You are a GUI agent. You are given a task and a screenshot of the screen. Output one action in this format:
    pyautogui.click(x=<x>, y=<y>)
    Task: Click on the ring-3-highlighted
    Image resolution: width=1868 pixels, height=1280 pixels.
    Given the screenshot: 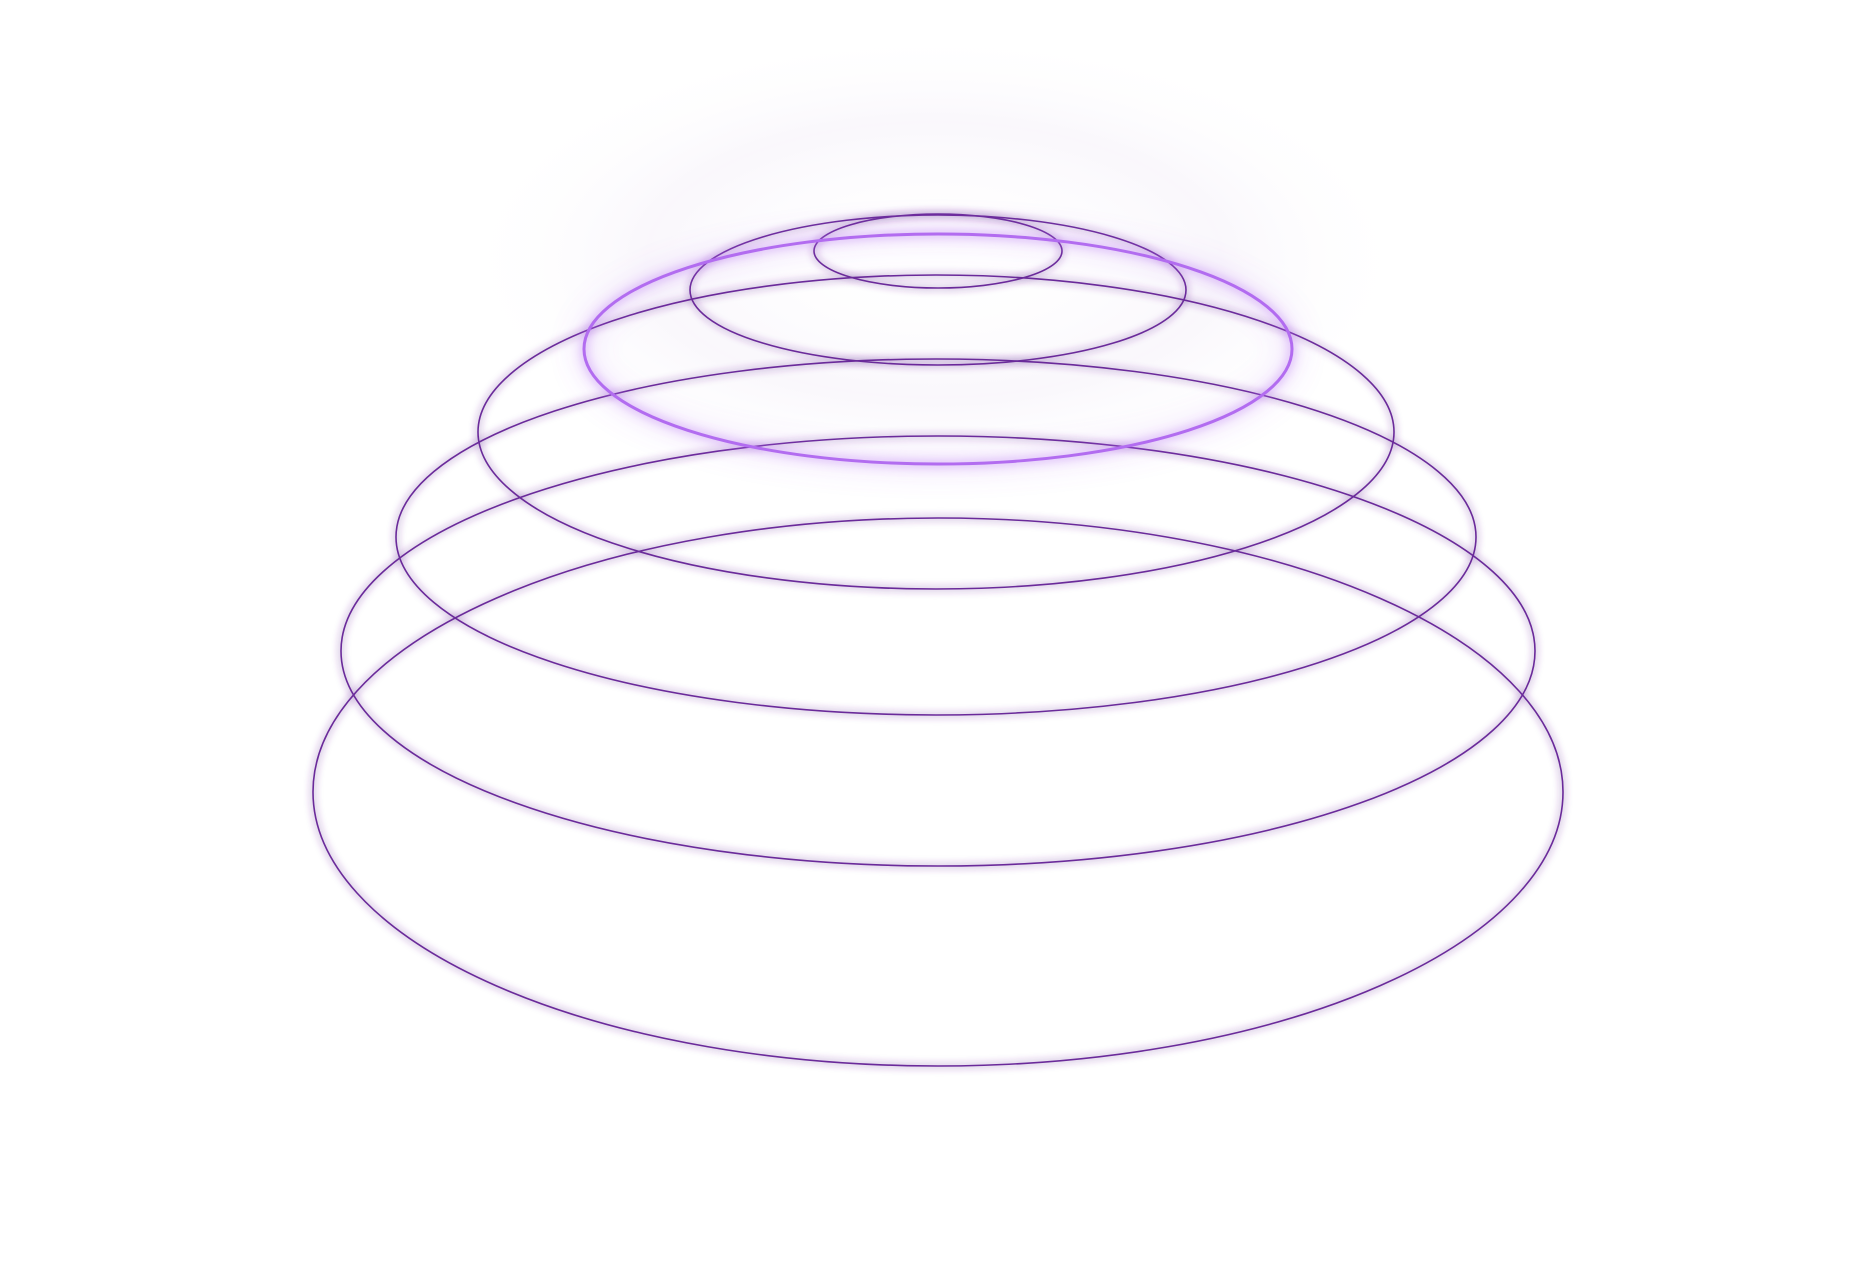 What is the action you would take?
    pyautogui.click(x=938, y=349)
    